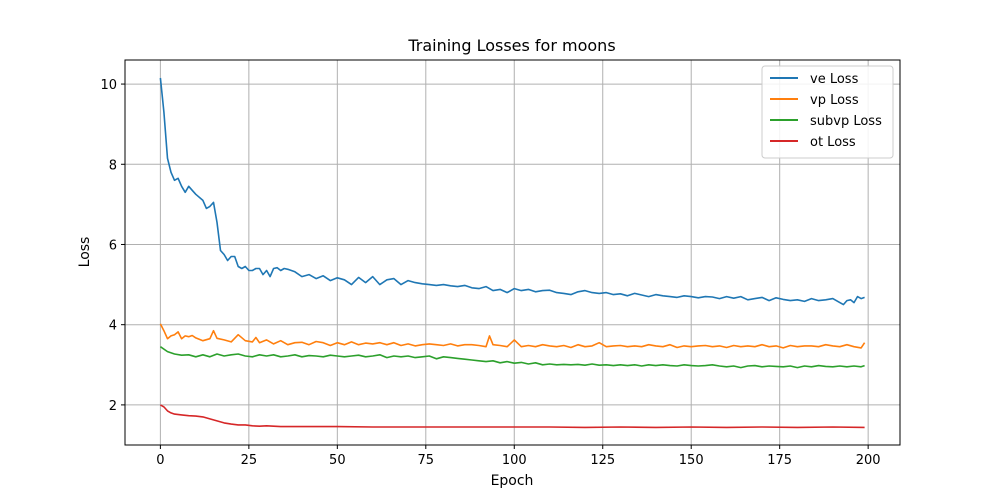 This screenshot has height=500, width=1000. What do you see at coordinates (512, 416) in the screenshot?
I see `series-line-ot-loss` at bounding box center [512, 416].